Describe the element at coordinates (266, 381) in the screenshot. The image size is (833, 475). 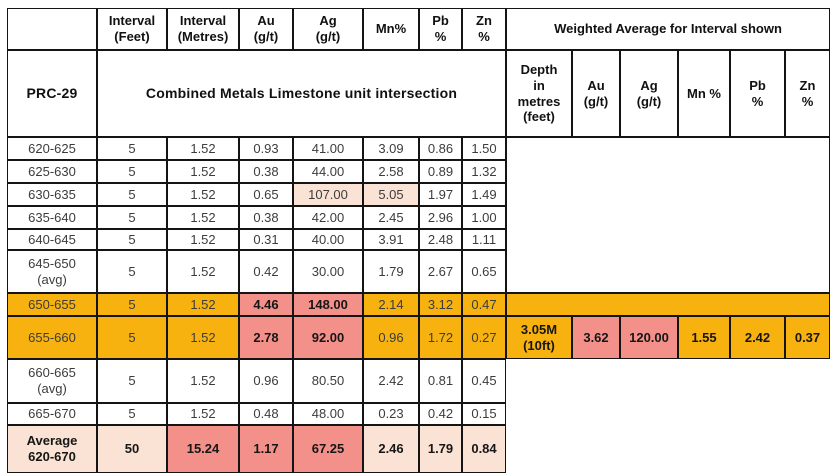
I see `cell-au: 0.96` at that location.